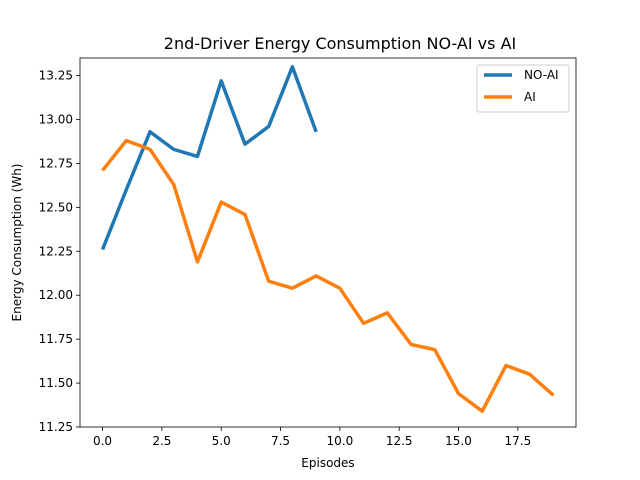  I want to click on y-axis-label: Energy Consumption (Wh), so click(17, 243).